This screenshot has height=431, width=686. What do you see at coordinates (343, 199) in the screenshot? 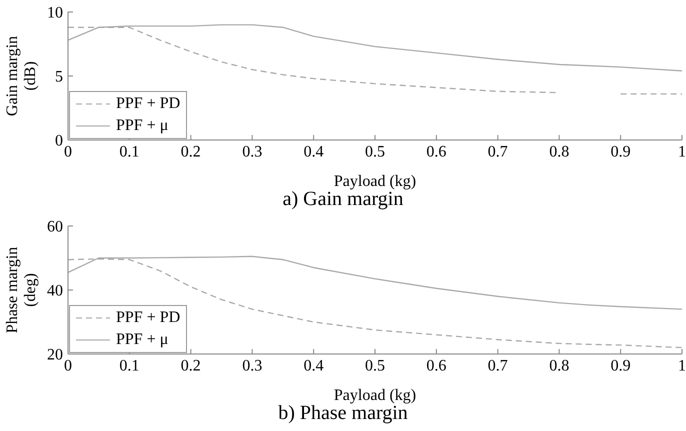
I see `text: a) Gain margin` at bounding box center [343, 199].